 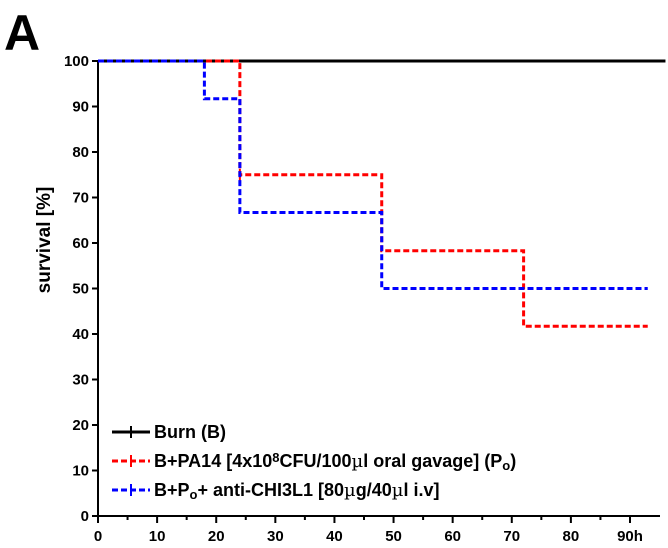 What do you see at coordinates (44, 240) in the screenshot?
I see `y-axis-label: survival [%]` at bounding box center [44, 240].